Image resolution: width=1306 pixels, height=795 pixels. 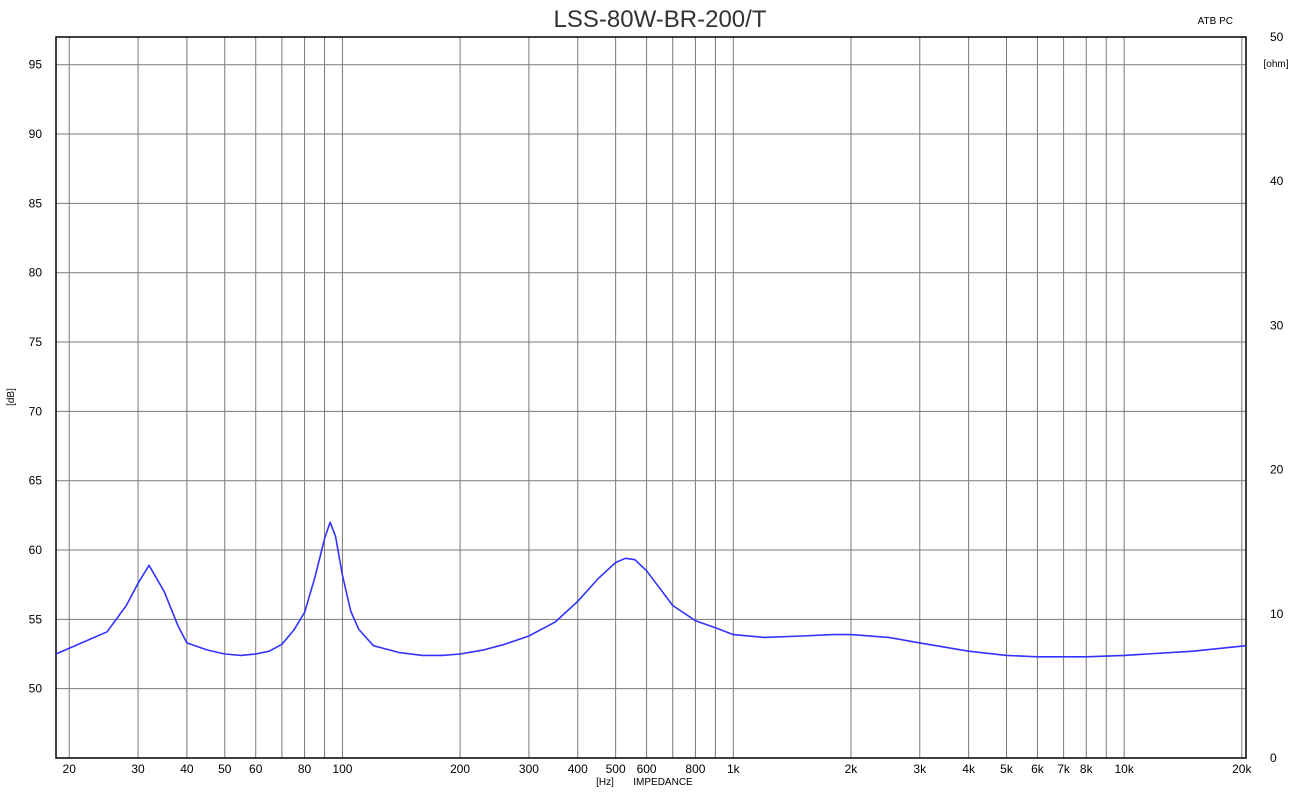 What do you see at coordinates (36, 689) in the screenshot?
I see `y-tick-label: 50` at bounding box center [36, 689].